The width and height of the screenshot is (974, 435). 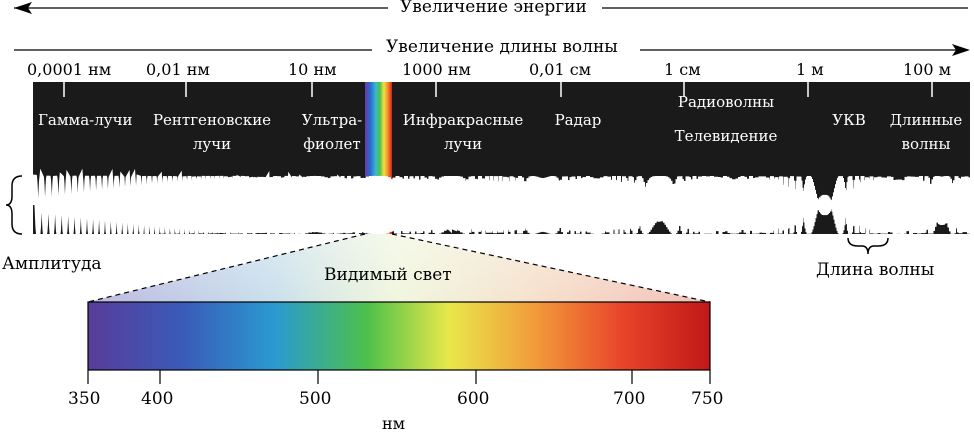 I want to click on band-uv-line2: фиолет, so click(x=332, y=144).